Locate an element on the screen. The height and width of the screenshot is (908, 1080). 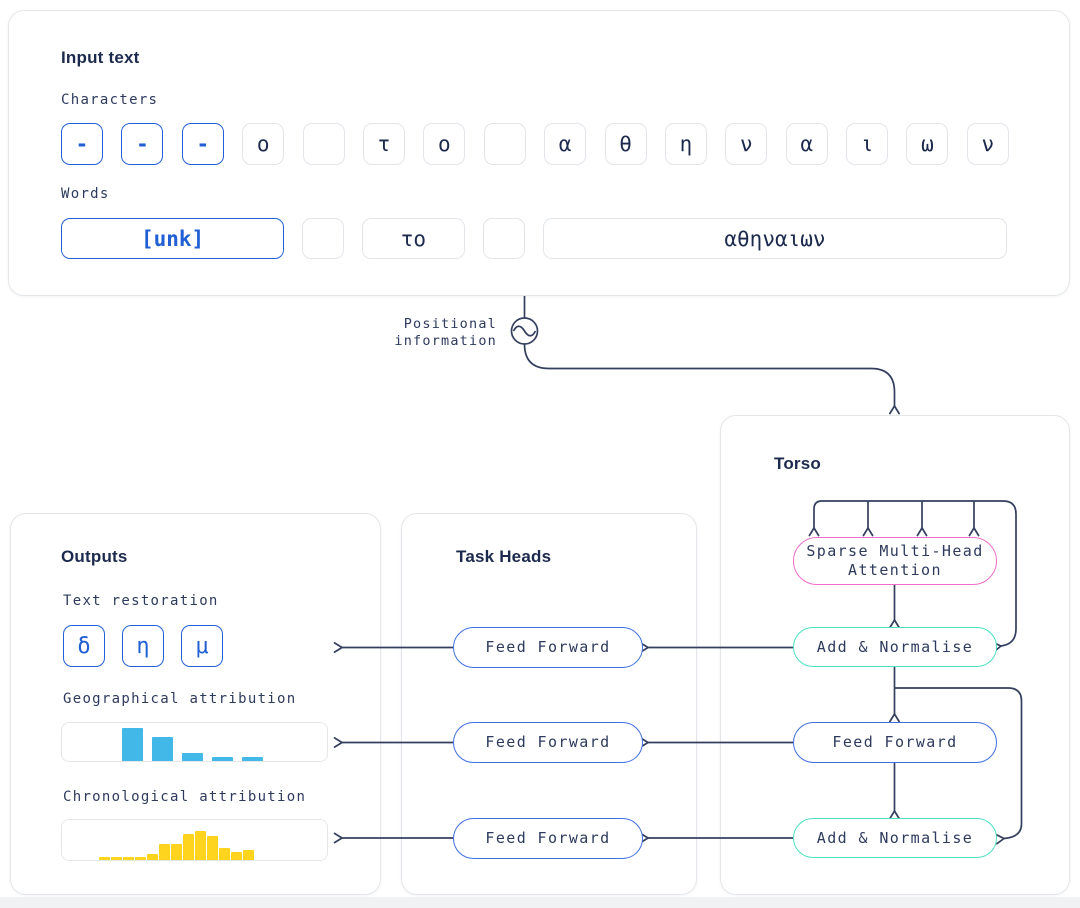
geographical-attribution-chart is located at coordinates (194, 742).